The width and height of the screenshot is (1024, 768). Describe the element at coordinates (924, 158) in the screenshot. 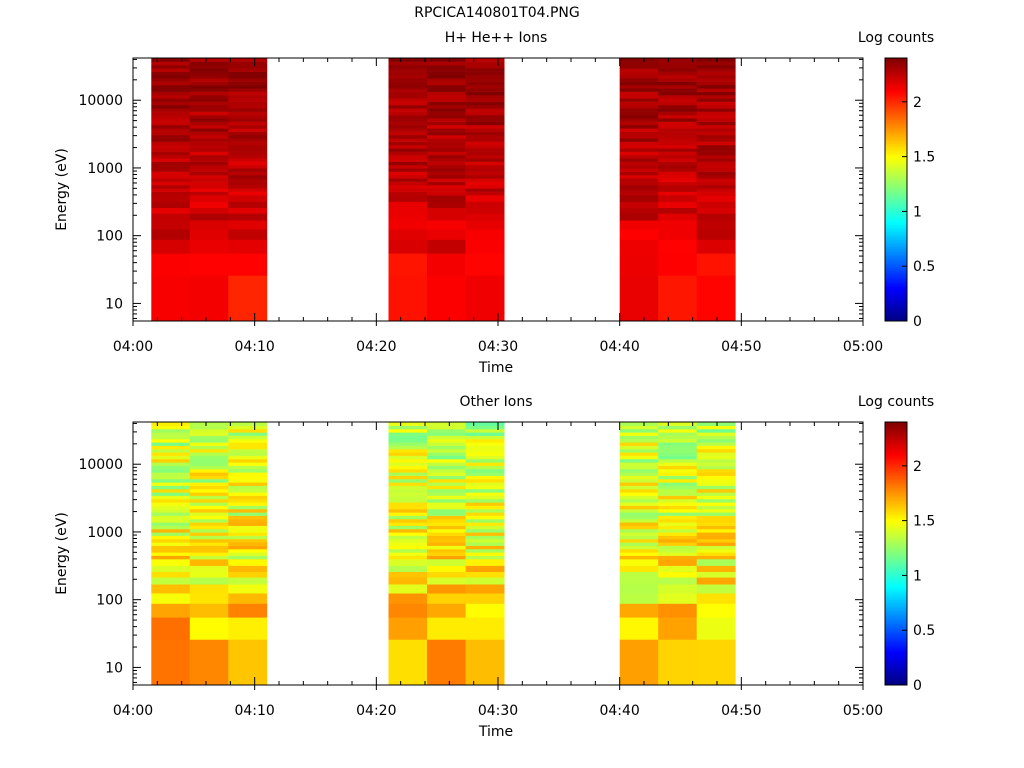

I see `colorbar-tick-label: 1.5` at that location.